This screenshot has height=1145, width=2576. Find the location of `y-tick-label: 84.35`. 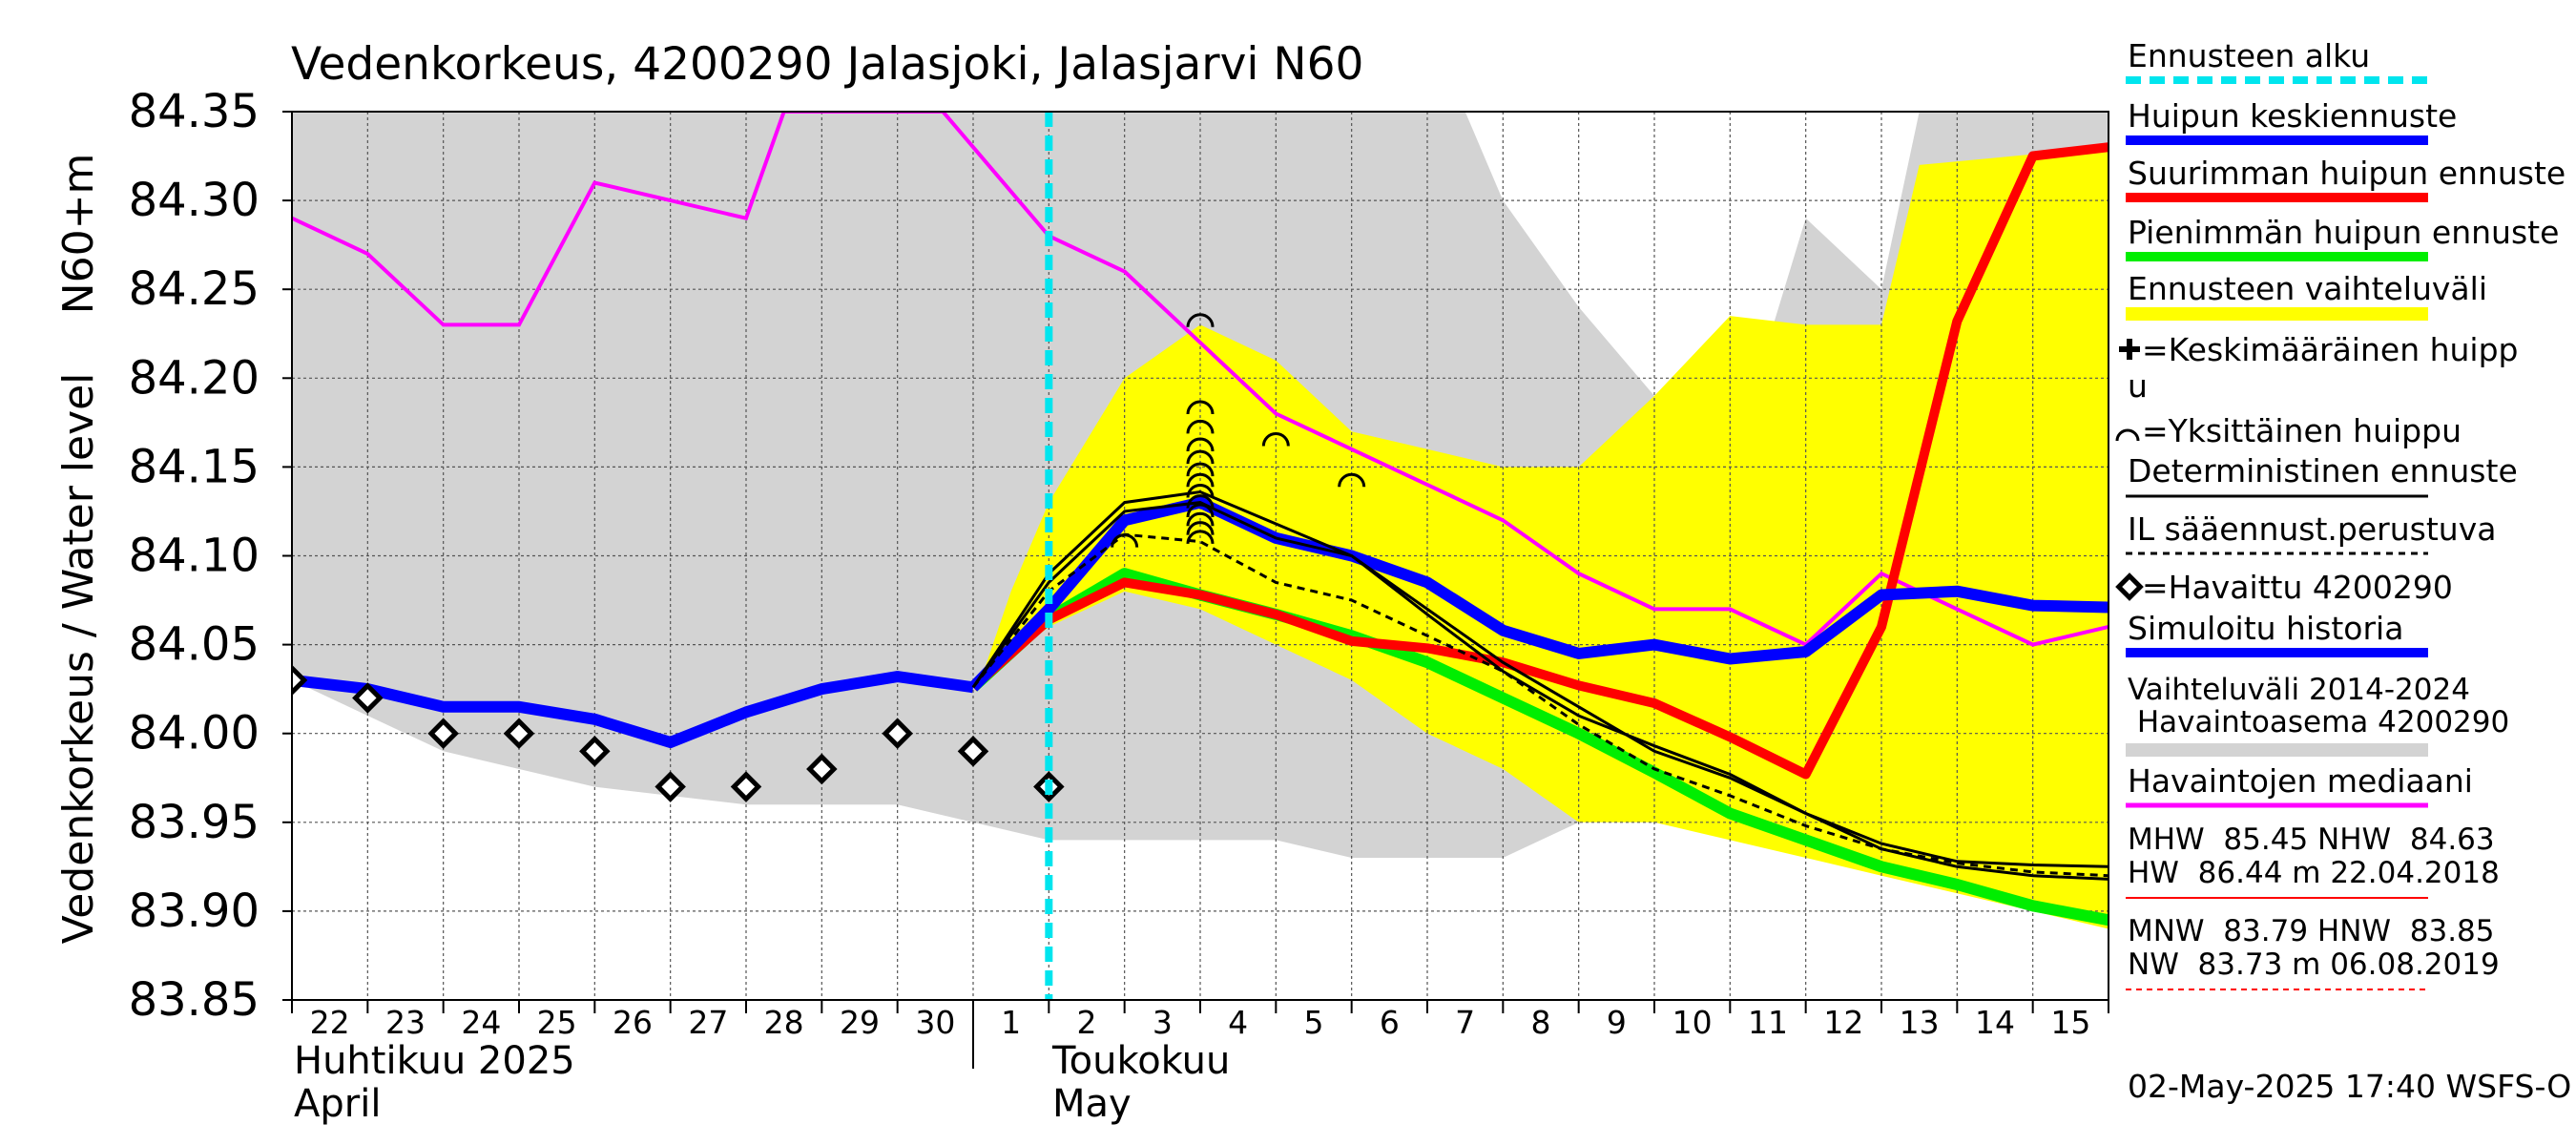

y-tick-label: 84.35 is located at coordinates (194, 112).